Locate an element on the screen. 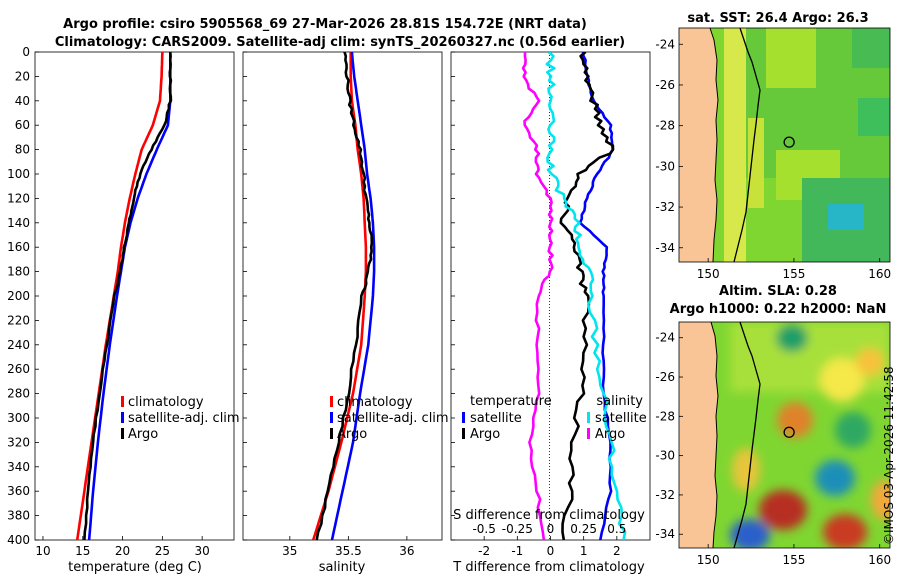 The height and width of the screenshot is (580, 900). shelf-contour is located at coordinates (747, 145).